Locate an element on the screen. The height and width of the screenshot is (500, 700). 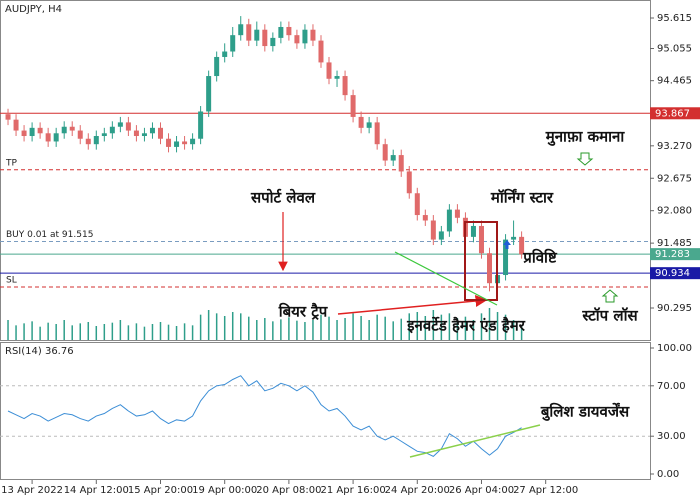
annotation: मुनाफ़ा कमाना is located at coordinates (585, 137).